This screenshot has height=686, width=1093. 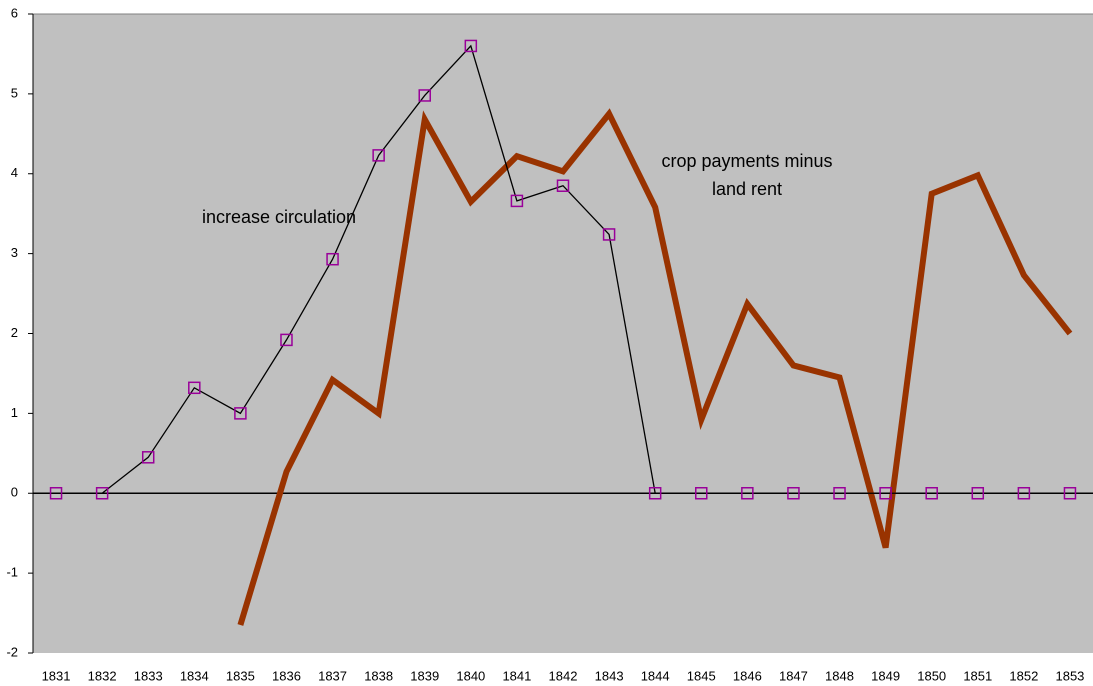 What do you see at coordinates (12, 651) in the screenshot?
I see `y-tick-label: -2` at bounding box center [12, 651].